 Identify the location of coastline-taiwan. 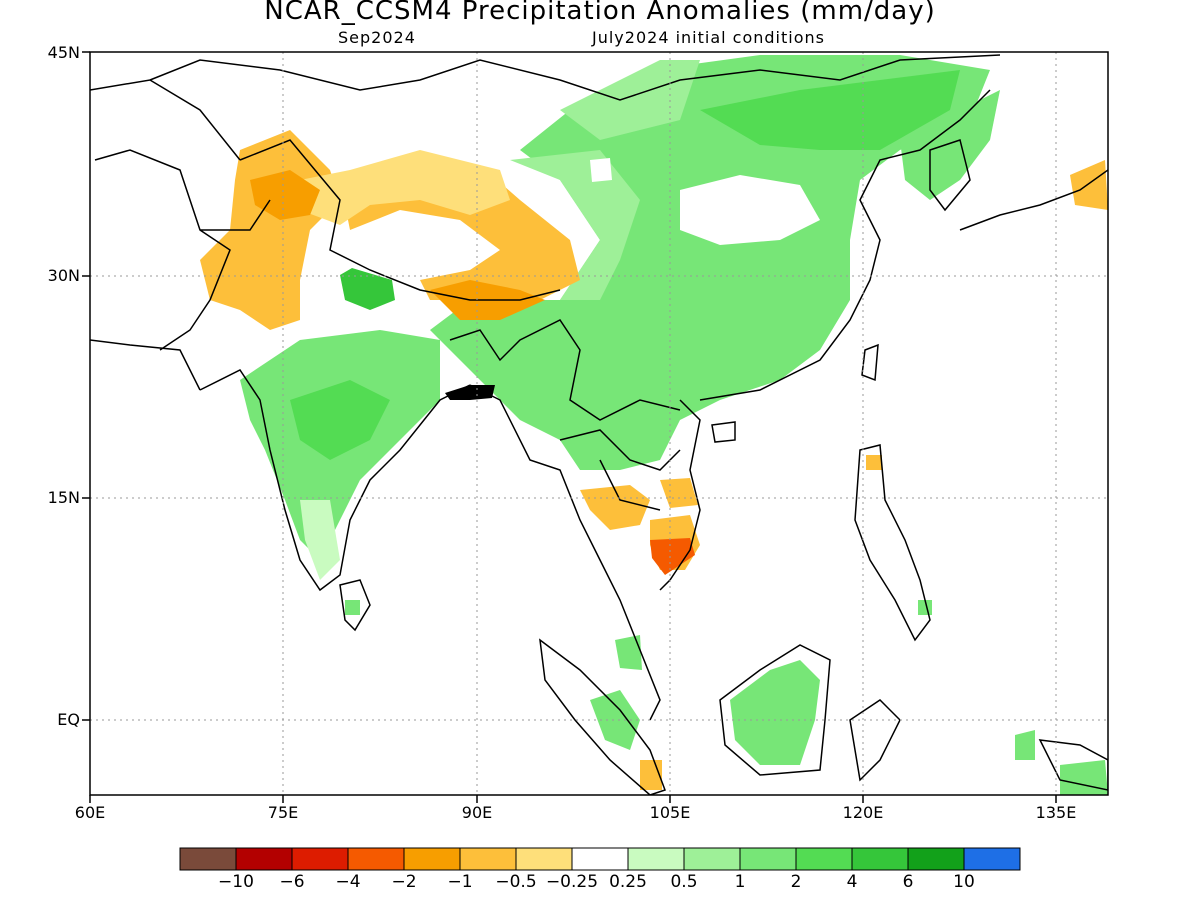
(870, 362).